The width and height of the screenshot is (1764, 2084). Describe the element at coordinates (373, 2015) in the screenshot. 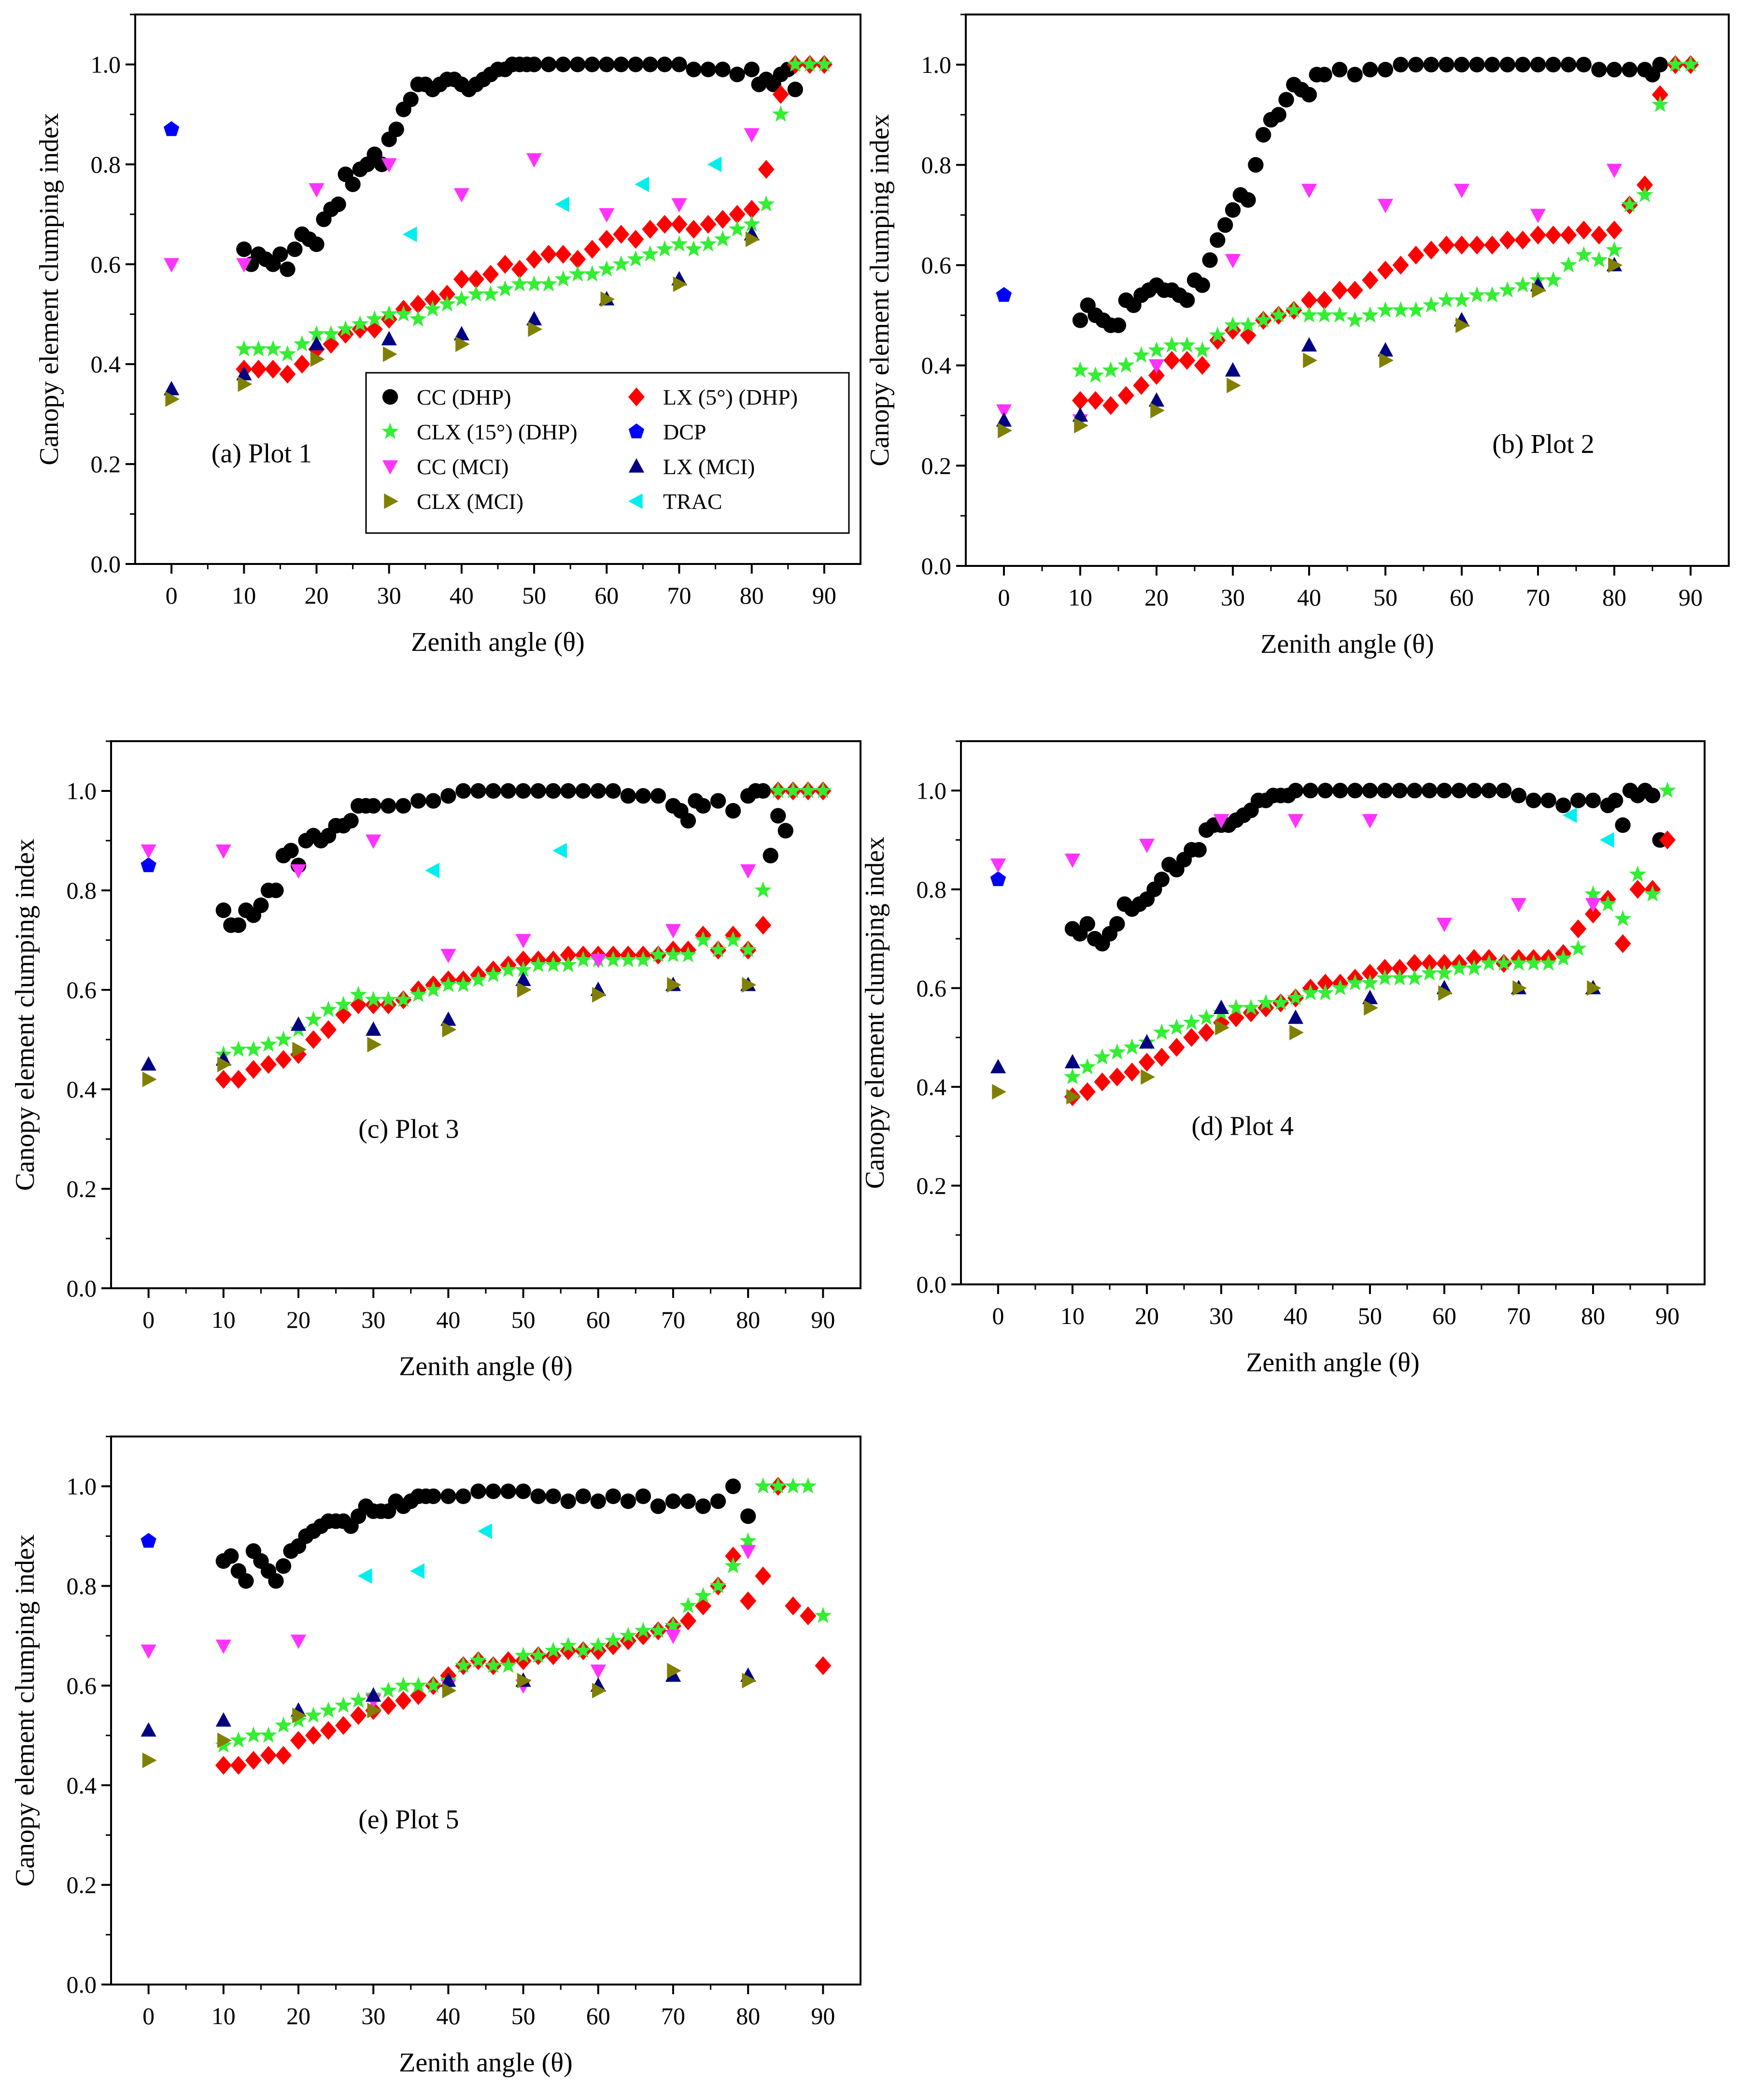

I see `x-tick-label: 30` at that location.